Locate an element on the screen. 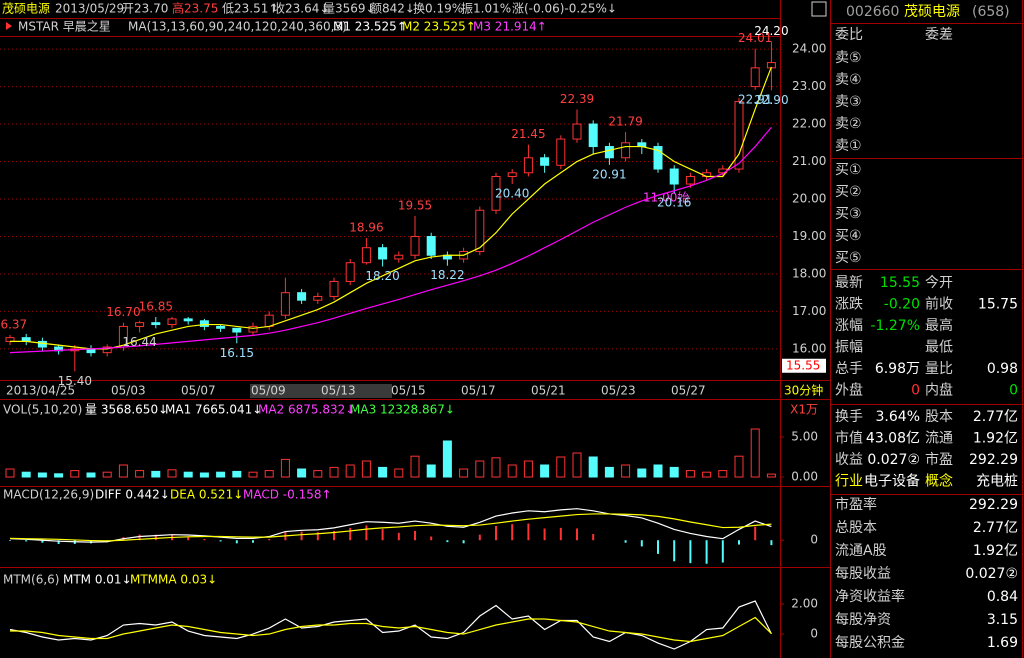  panel-header: MACD -0.158↑ is located at coordinates (287, 495).